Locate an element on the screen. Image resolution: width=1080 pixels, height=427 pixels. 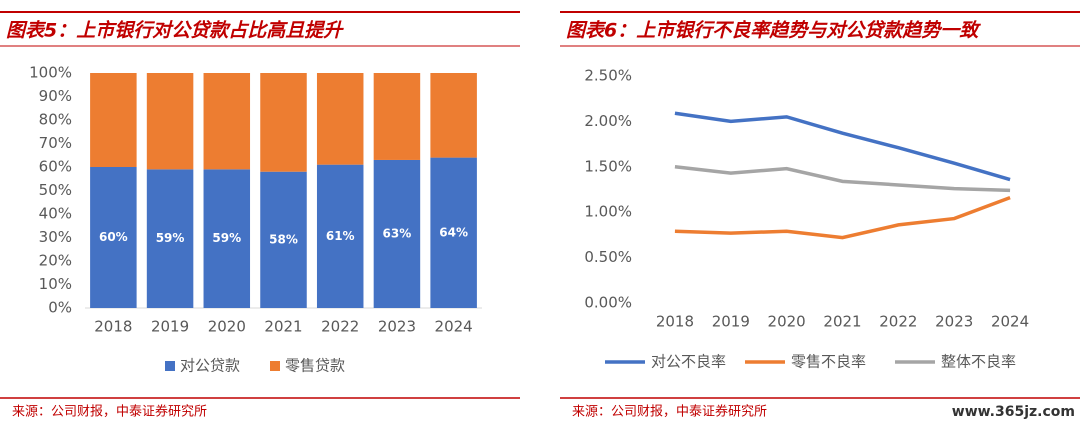
data-label: 61% is located at coordinates (340, 236).